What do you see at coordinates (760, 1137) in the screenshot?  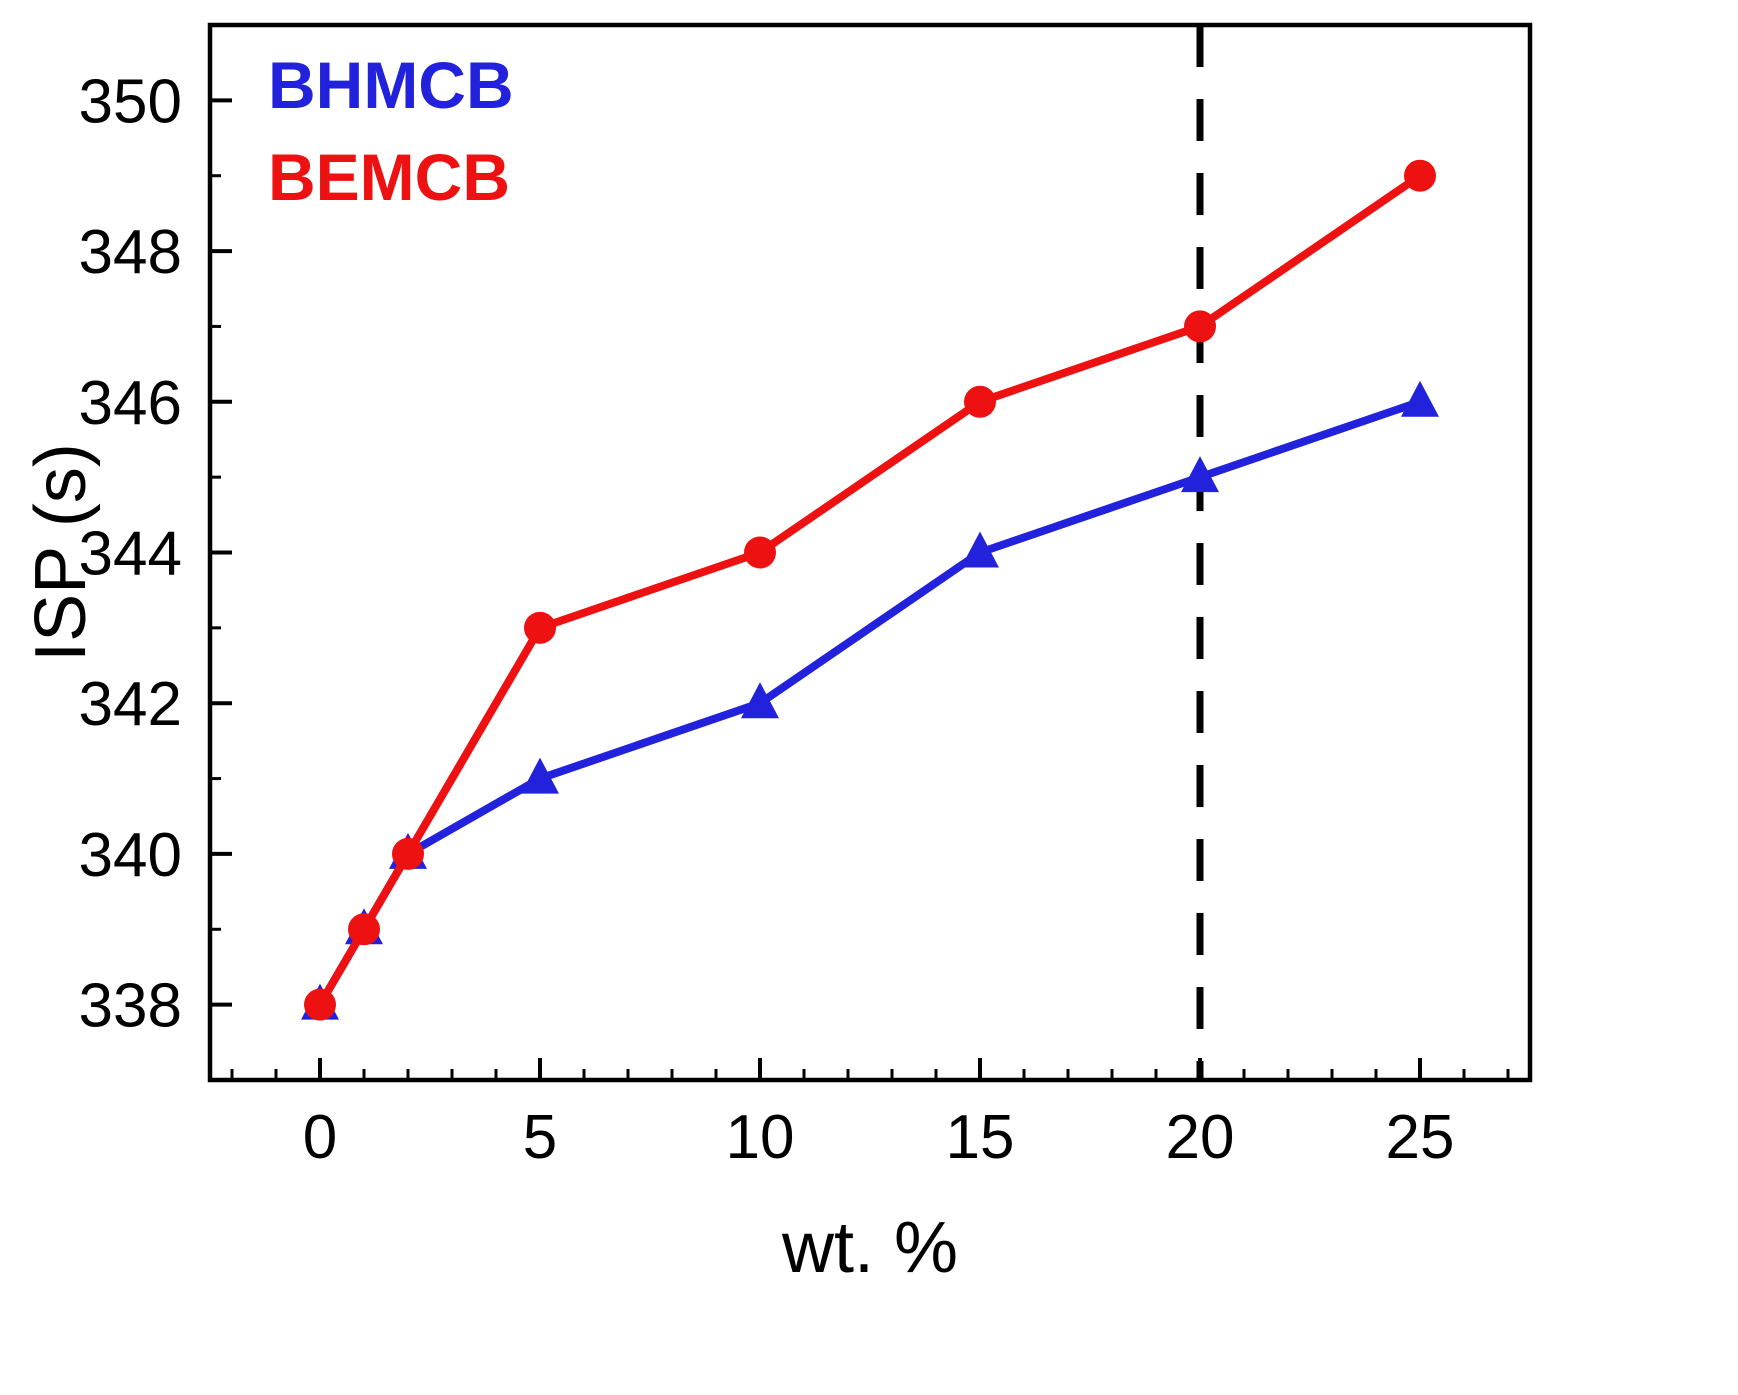 I see `x-tick-label: 10` at bounding box center [760, 1137].